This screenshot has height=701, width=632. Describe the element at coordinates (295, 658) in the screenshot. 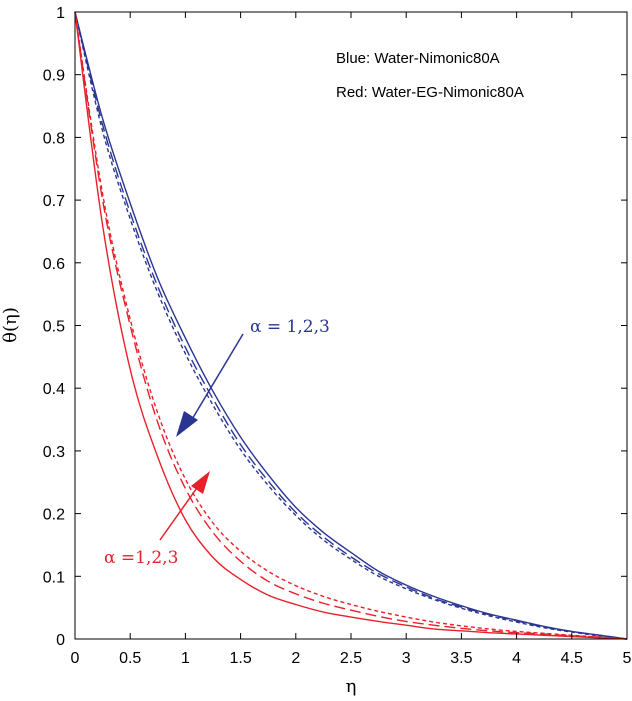

I see `x-tick-label-4: 2` at that location.